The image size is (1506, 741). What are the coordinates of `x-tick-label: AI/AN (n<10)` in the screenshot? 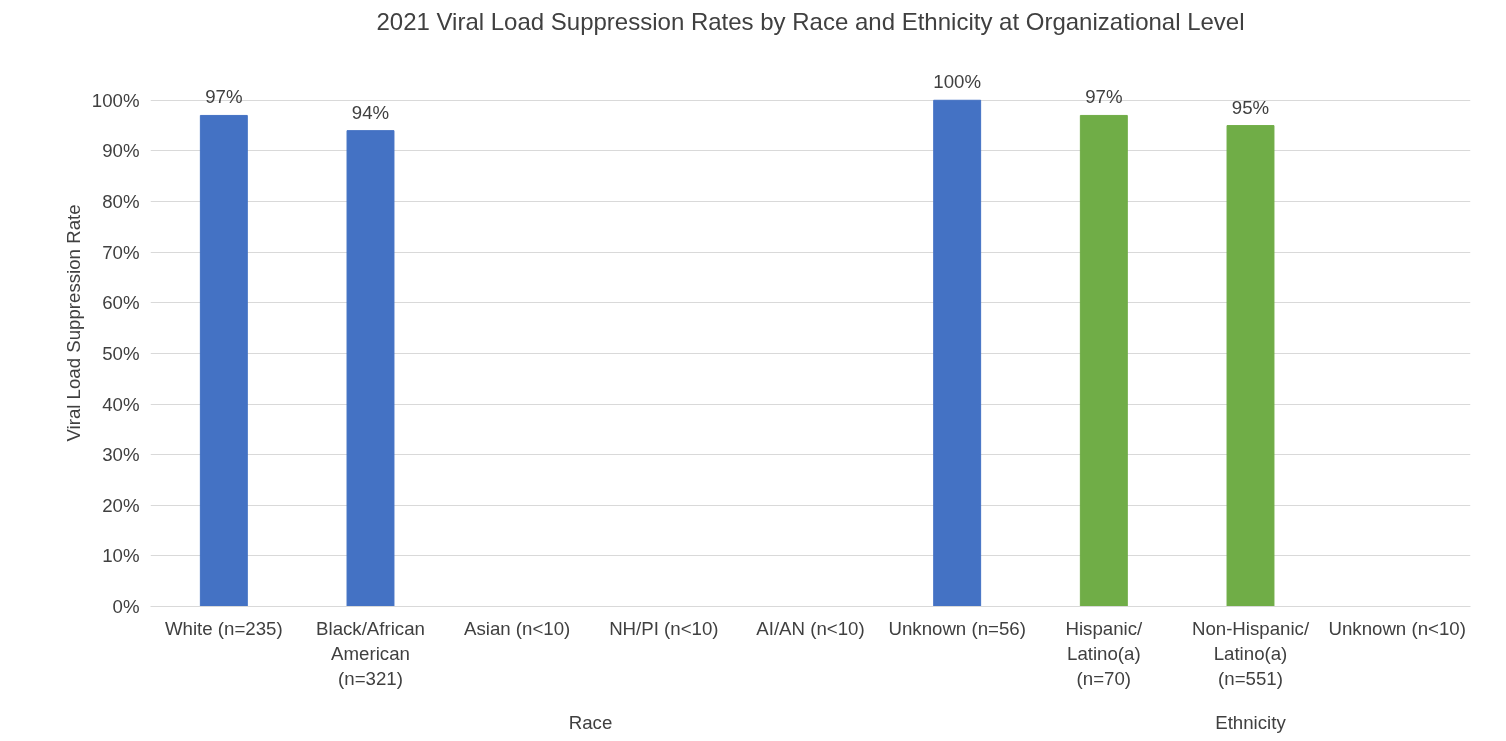 It's located at (810, 628).